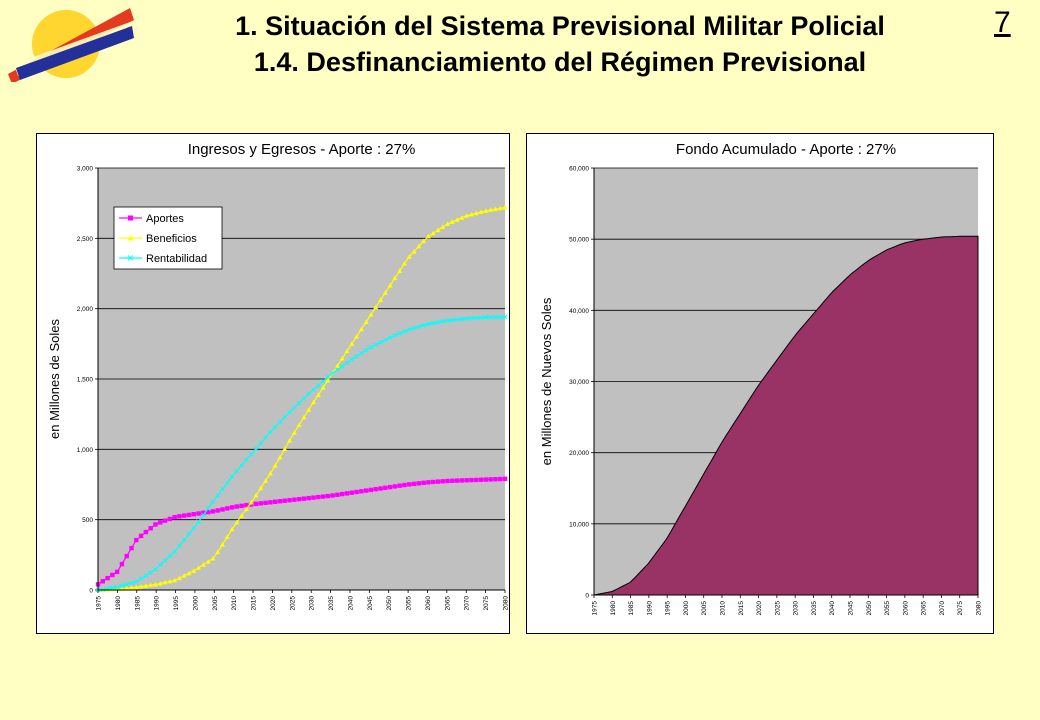  Describe the element at coordinates (85, 169) in the screenshot. I see `y-tick-label: 3,000` at that location.